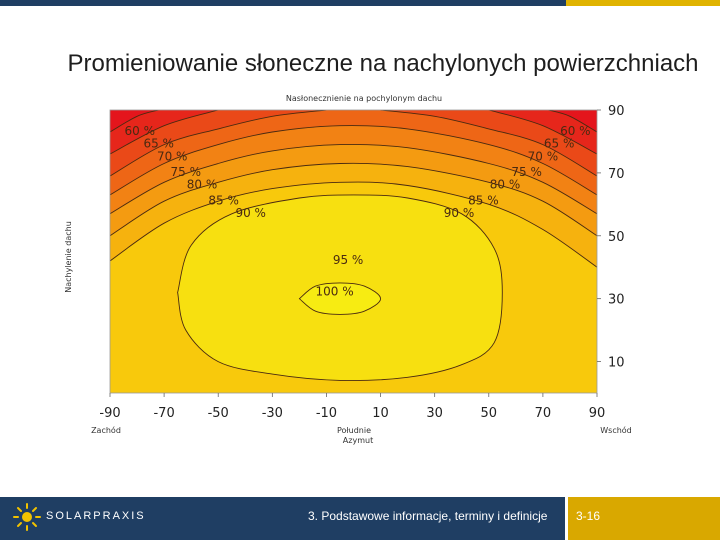 This screenshot has height=540, width=720. What do you see at coordinates (616, 363) in the screenshot?
I see `y-tick-label: 10` at bounding box center [616, 363].